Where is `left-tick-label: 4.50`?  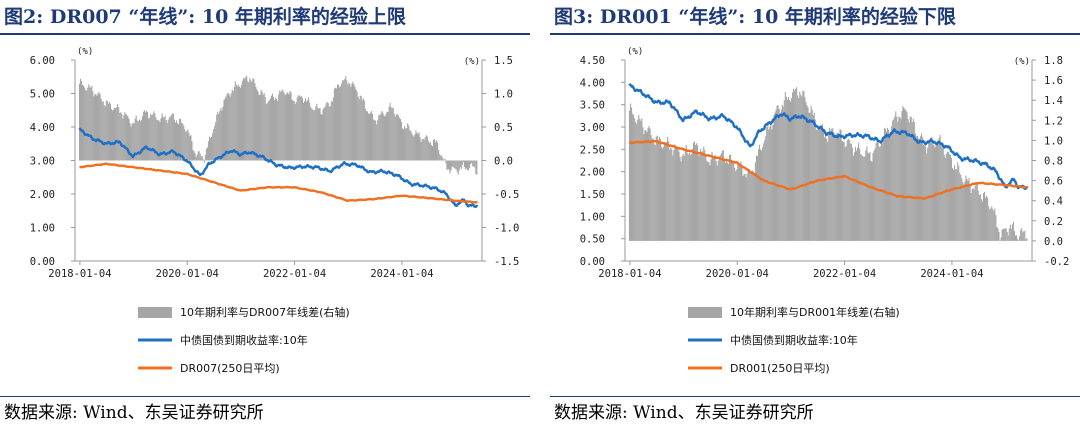
left-tick-label: 4.50 is located at coordinates (592, 61).